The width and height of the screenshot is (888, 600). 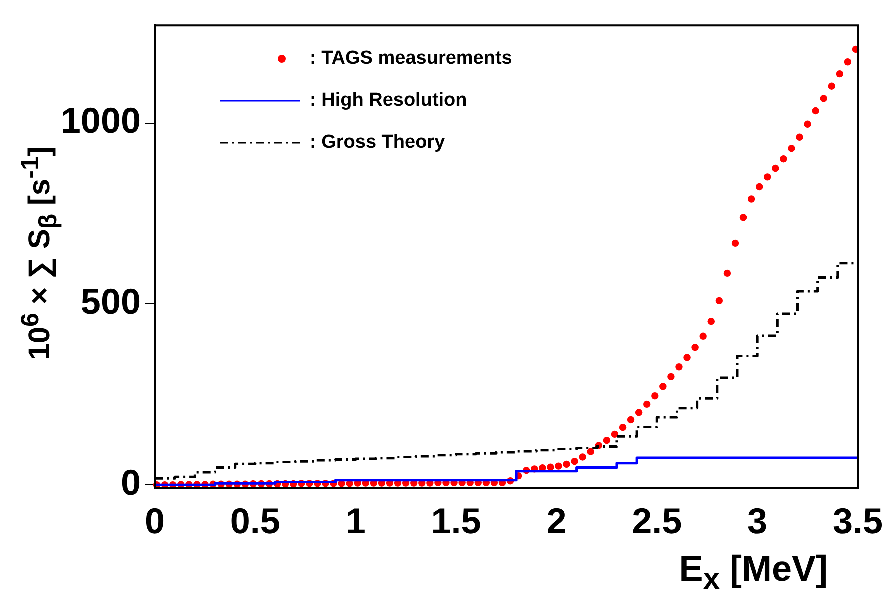 What do you see at coordinates (456, 521) in the screenshot?
I see `x-tick-label: 1.5` at bounding box center [456, 521].